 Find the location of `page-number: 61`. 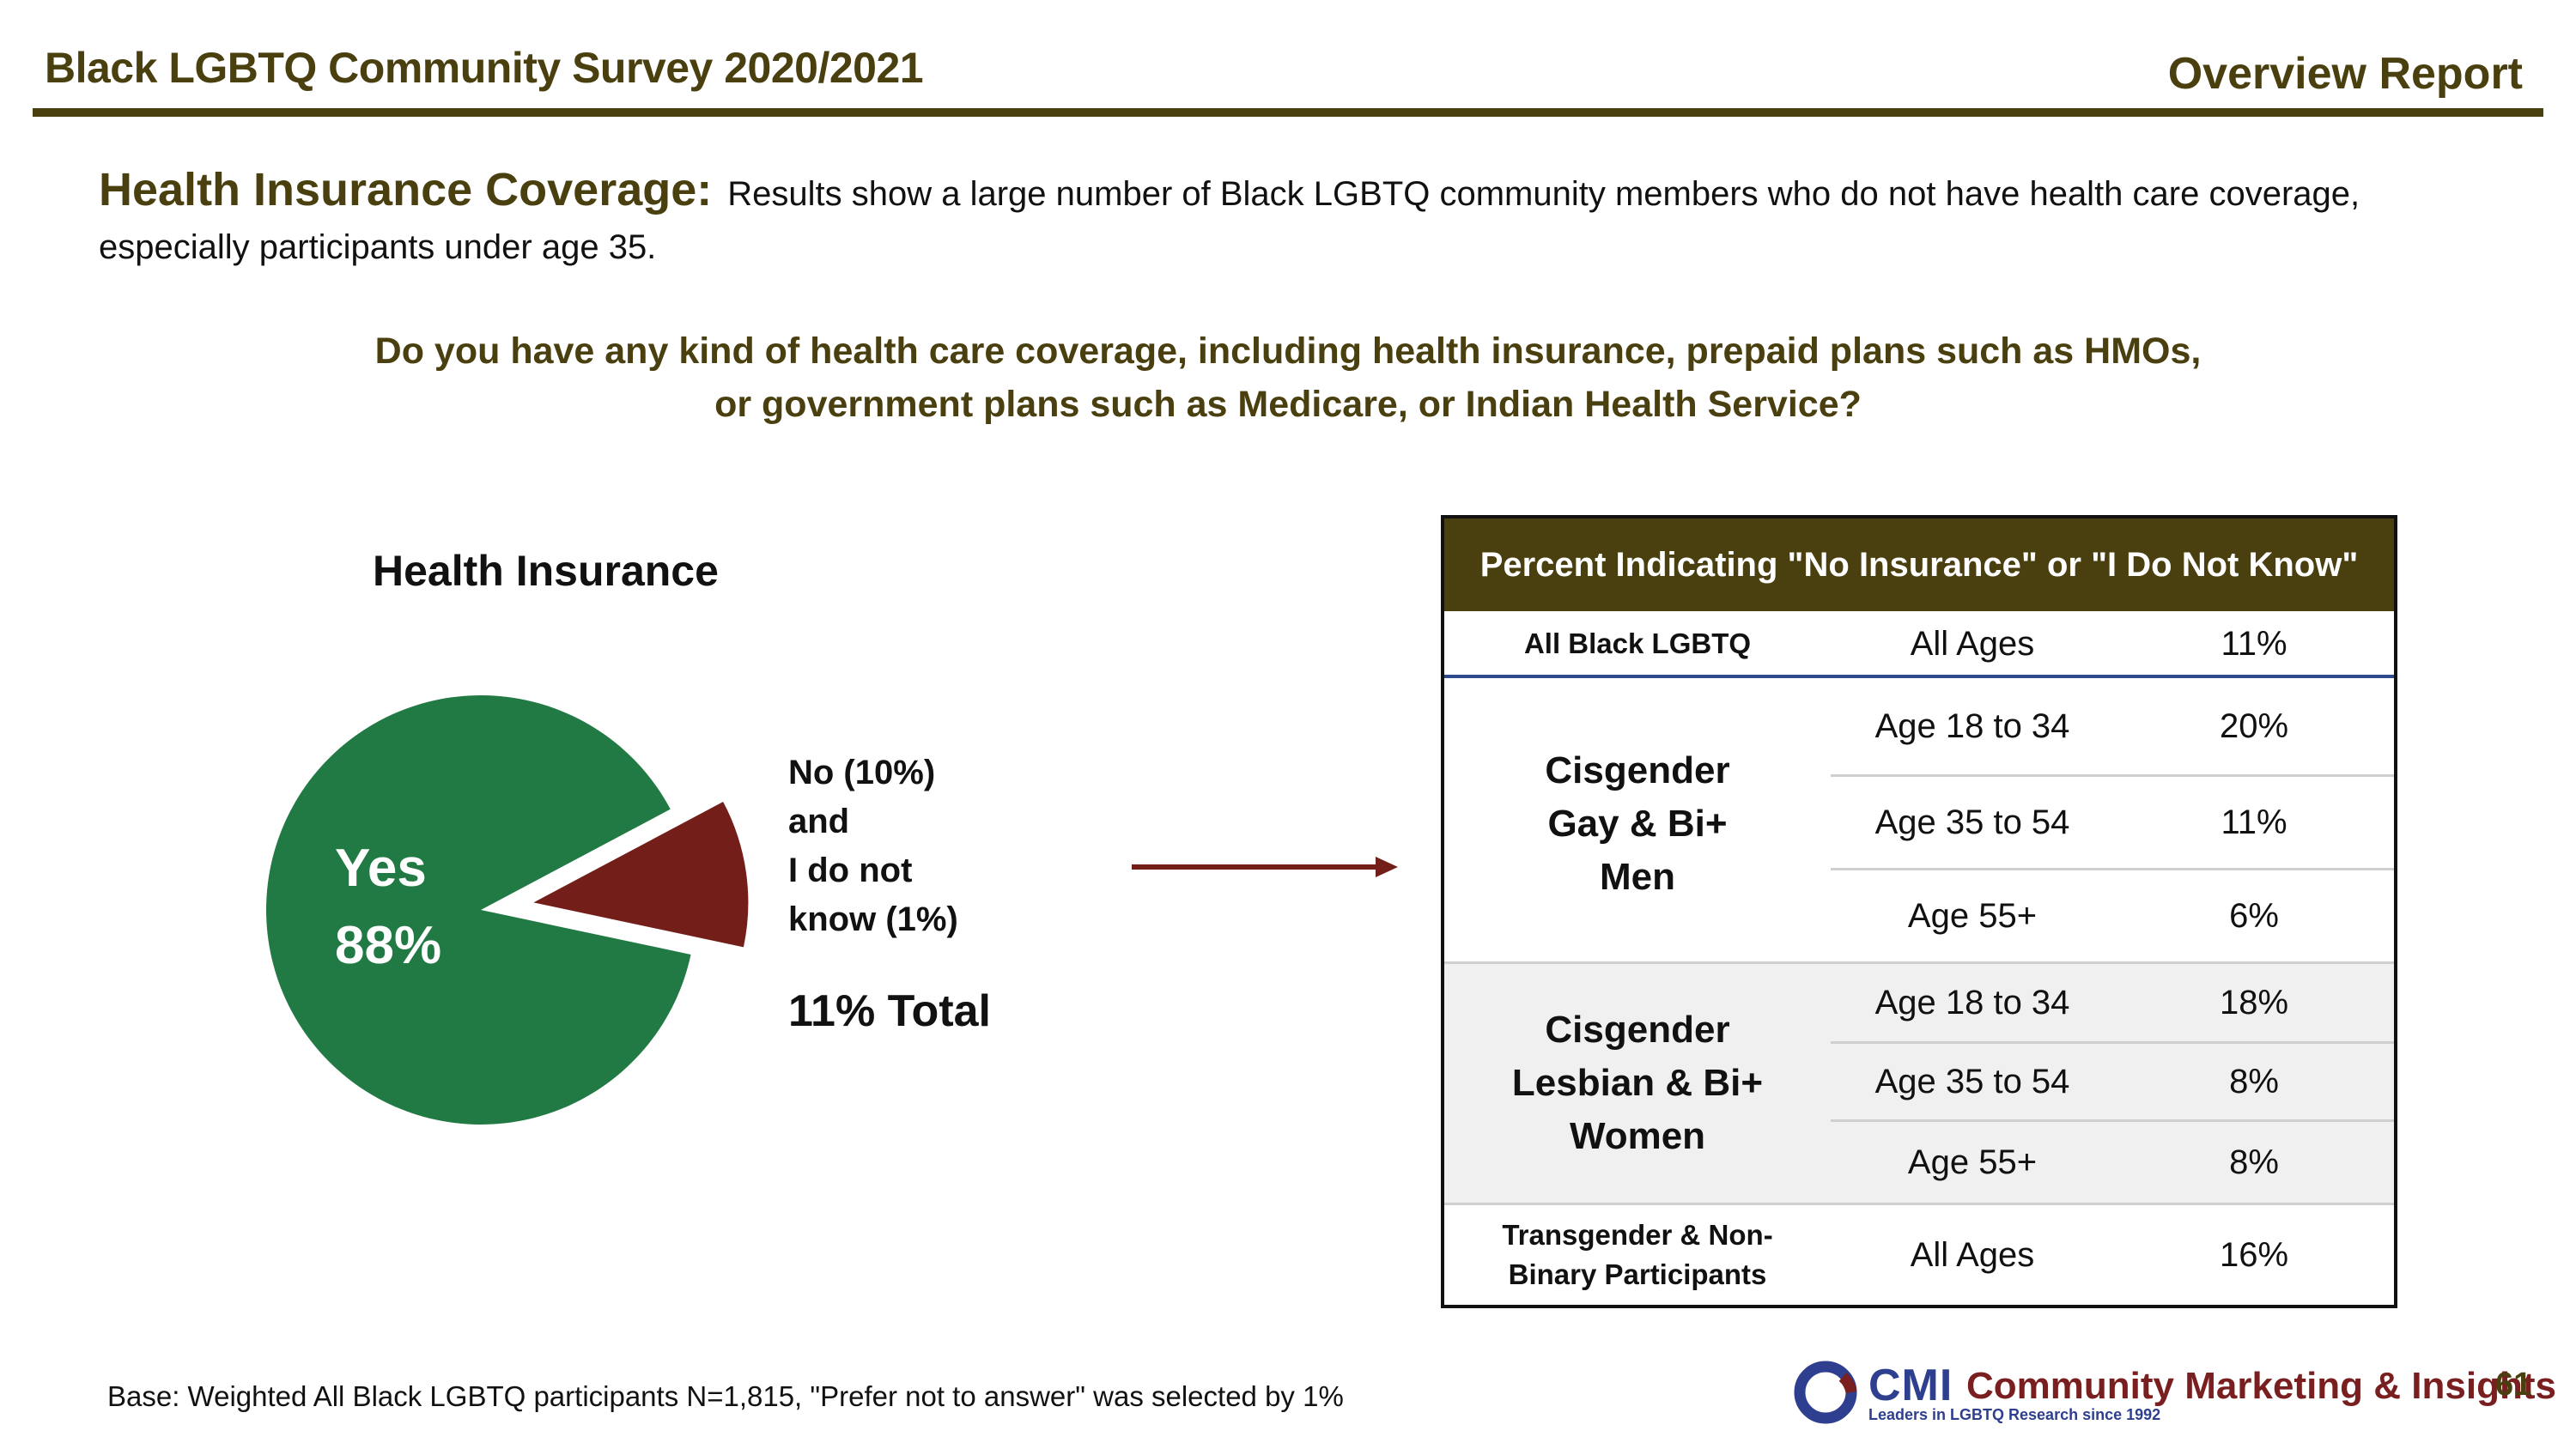

page-number: 61 is located at coordinates (2514, 1385).